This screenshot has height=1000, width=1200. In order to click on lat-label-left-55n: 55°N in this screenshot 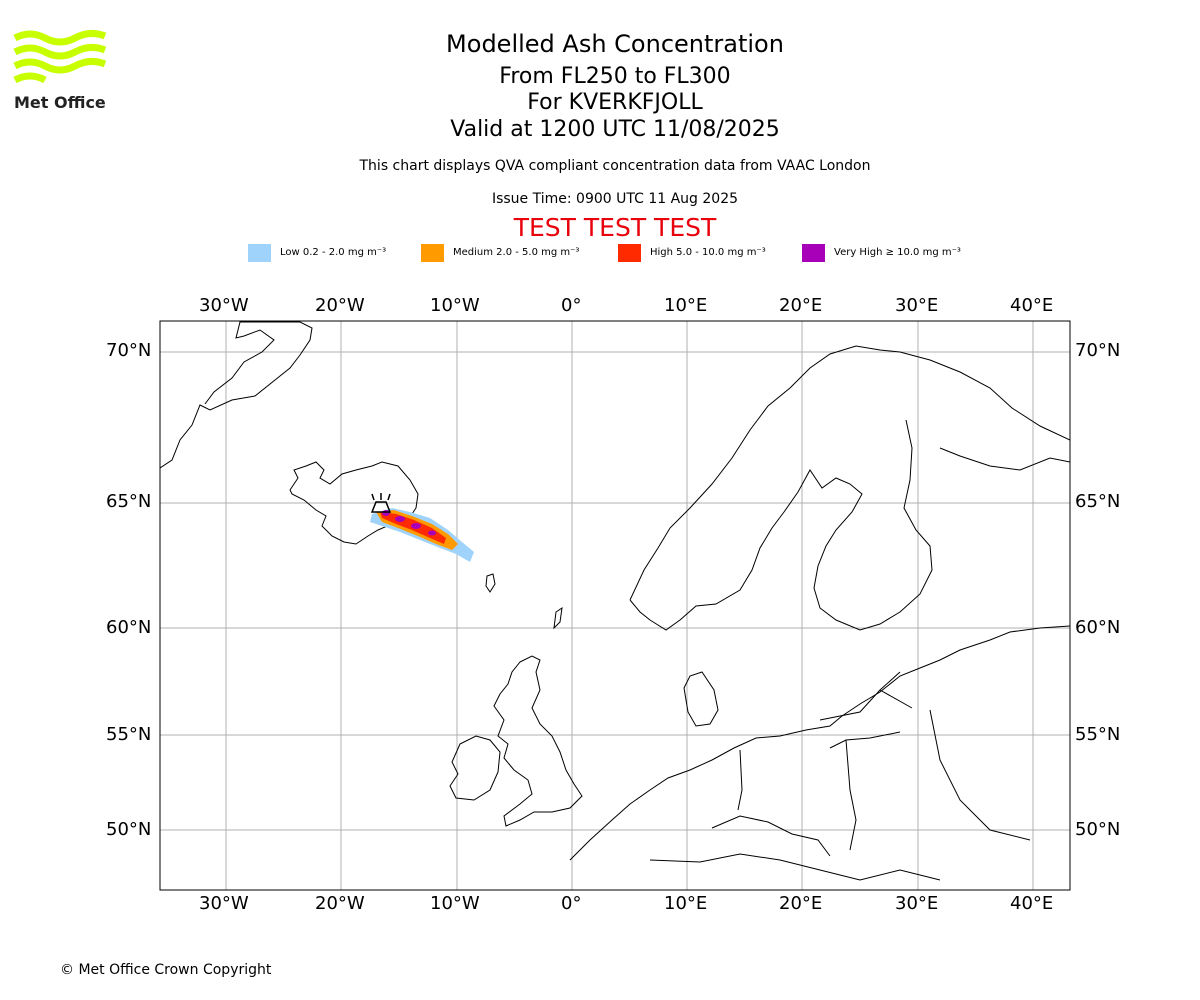, I will do `click(129, 734)`.